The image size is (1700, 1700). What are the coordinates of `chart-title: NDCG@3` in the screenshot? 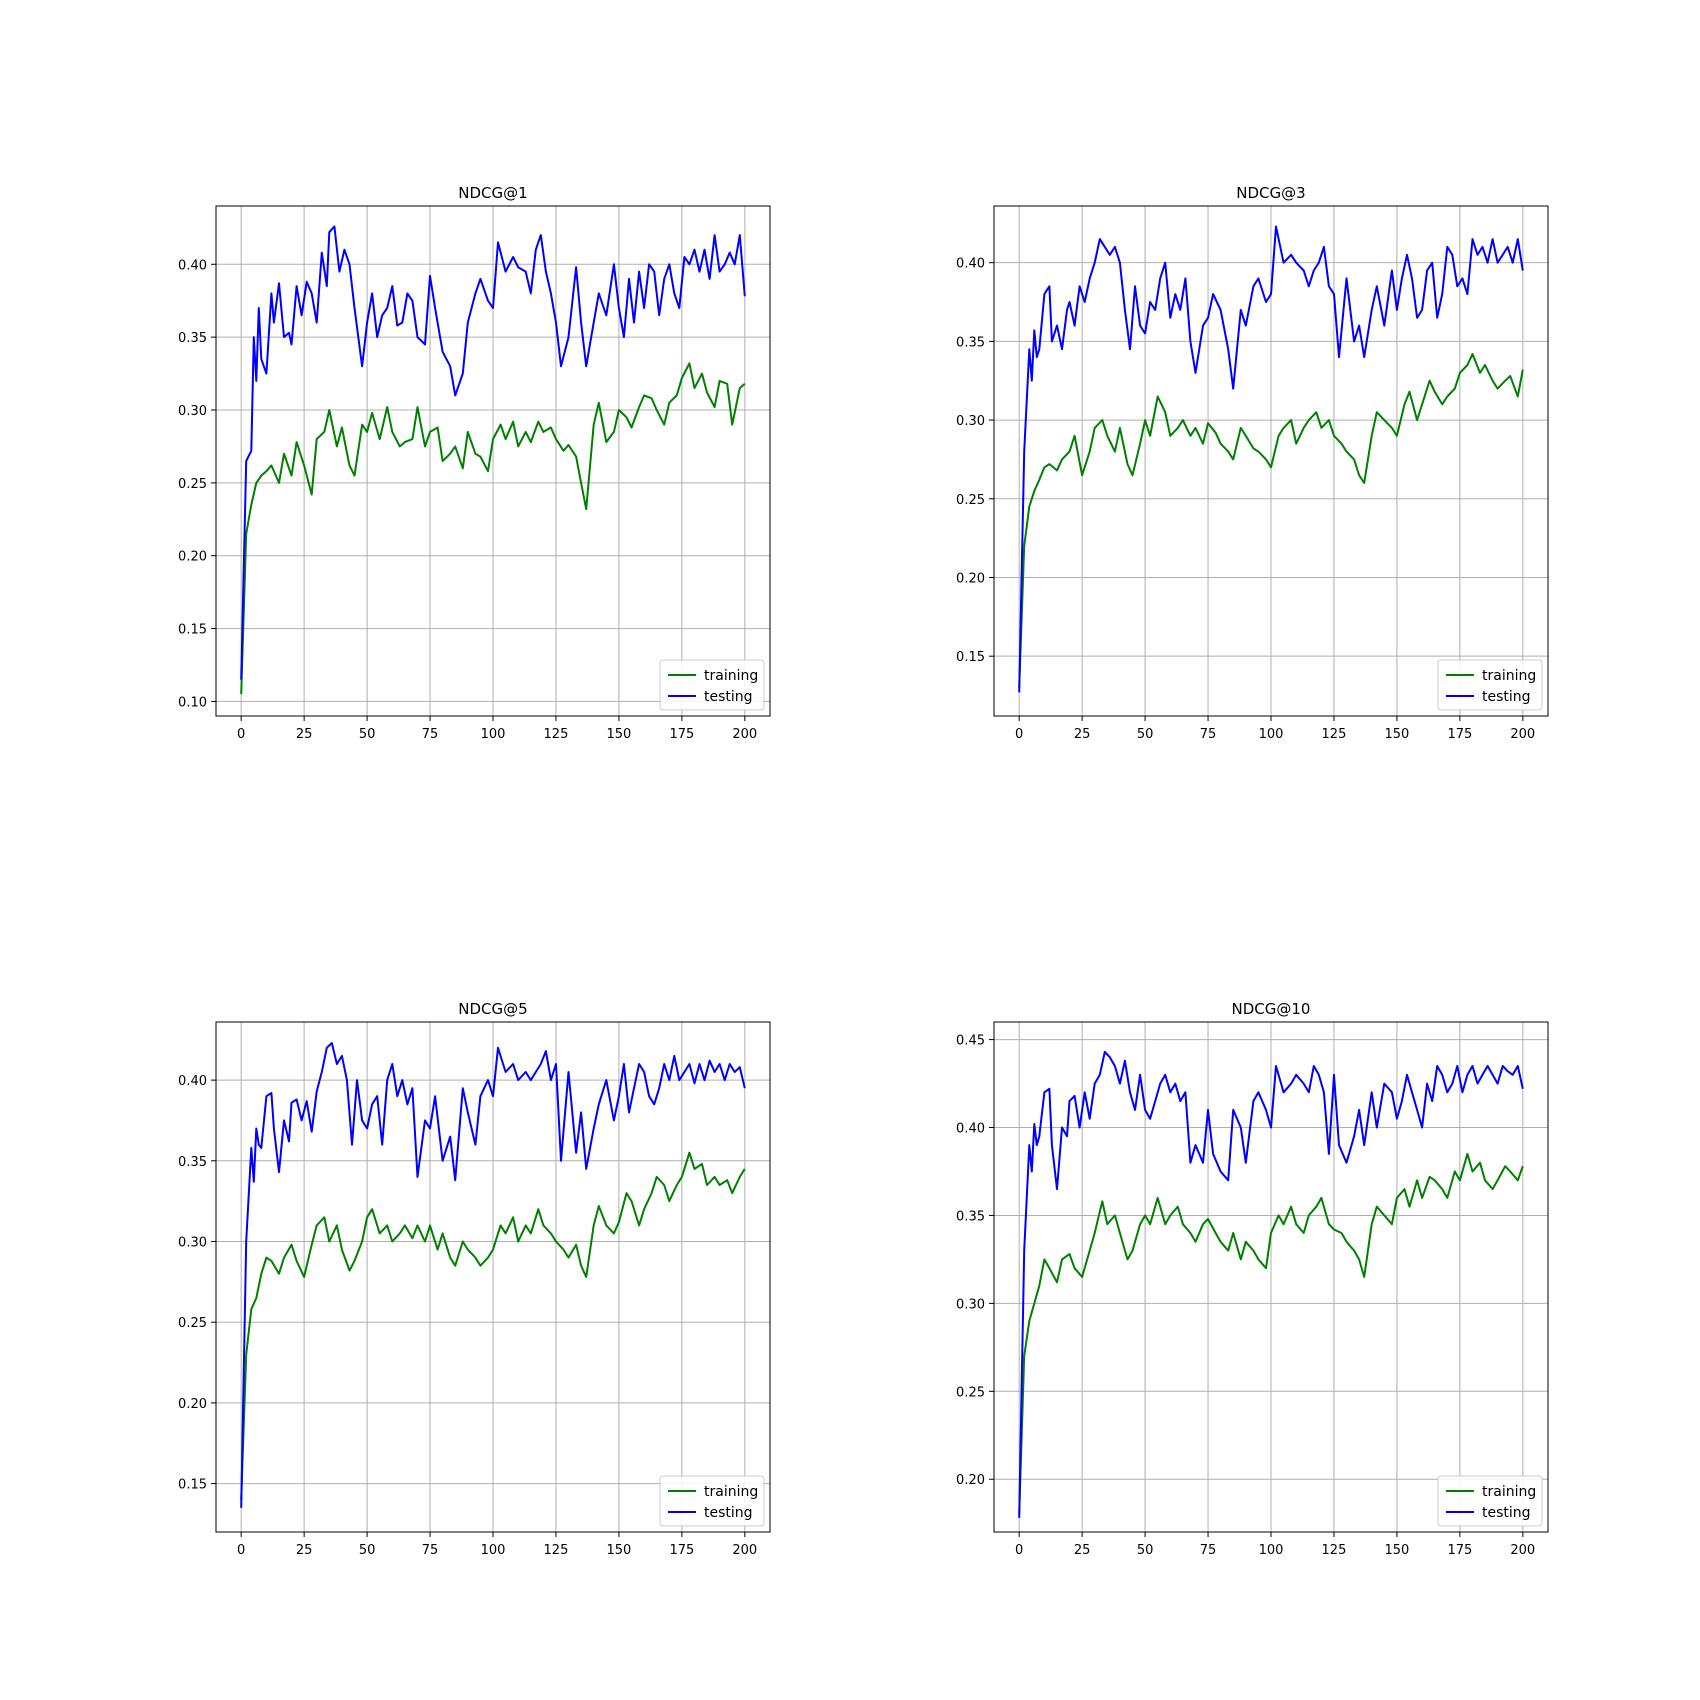 It's located at (1270, 193).